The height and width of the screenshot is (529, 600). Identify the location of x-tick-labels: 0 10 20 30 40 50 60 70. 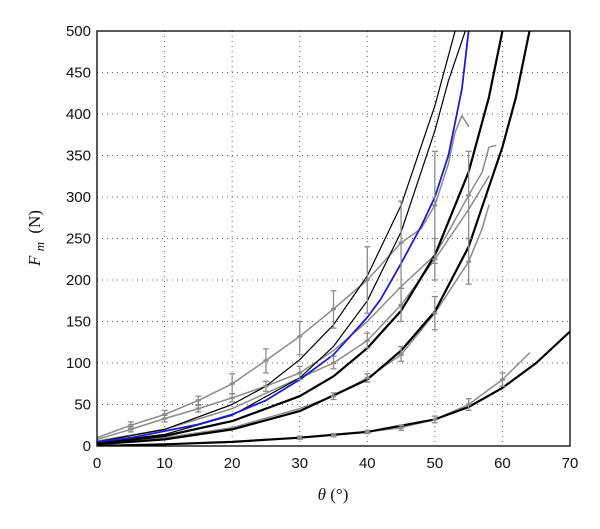
(336, 463).